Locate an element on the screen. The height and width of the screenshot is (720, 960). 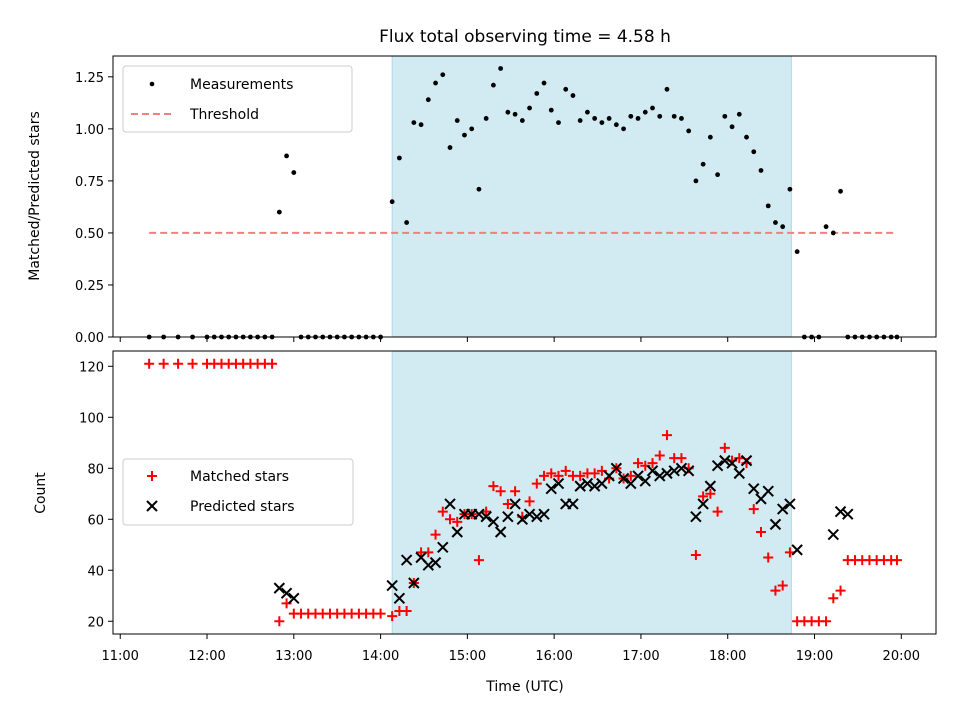
bottom-y-tick-label: 100 is located at coordinates (91, 418).